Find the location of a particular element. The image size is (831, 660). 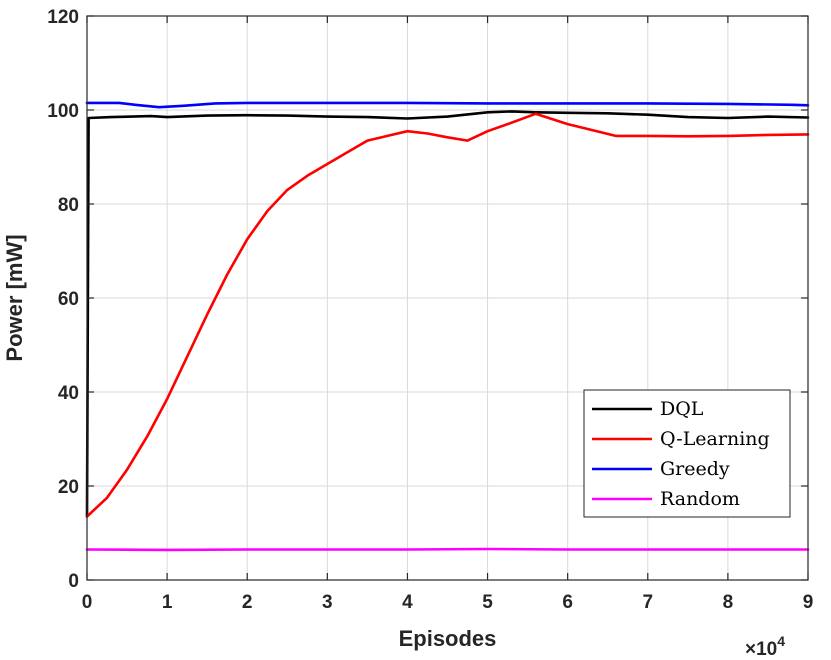

x-tick-label: 1 is located at coordinates (167, 602).